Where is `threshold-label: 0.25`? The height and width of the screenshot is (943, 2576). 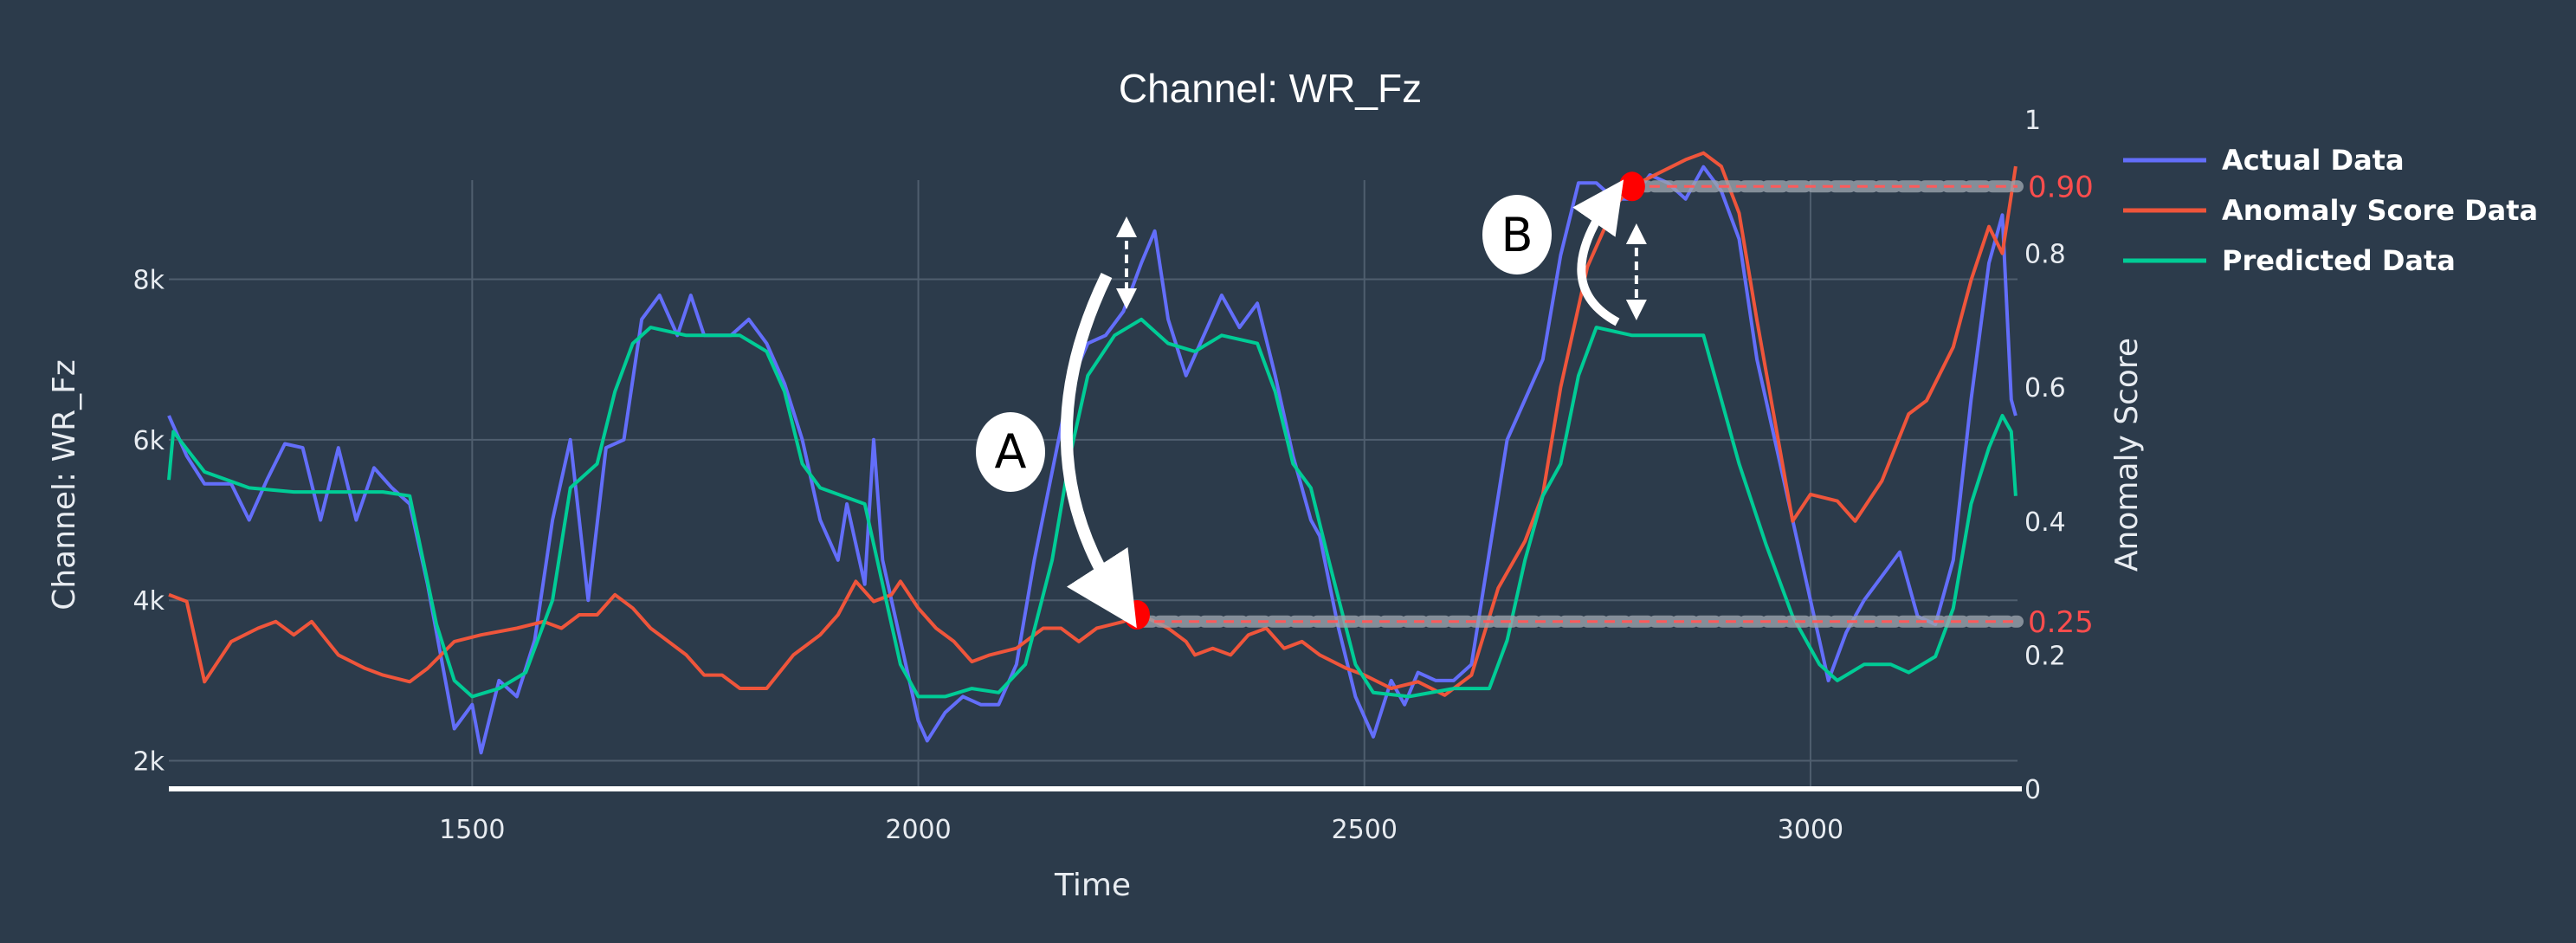 threshold-label: 0.25 is located at coordinates (2061, 622).